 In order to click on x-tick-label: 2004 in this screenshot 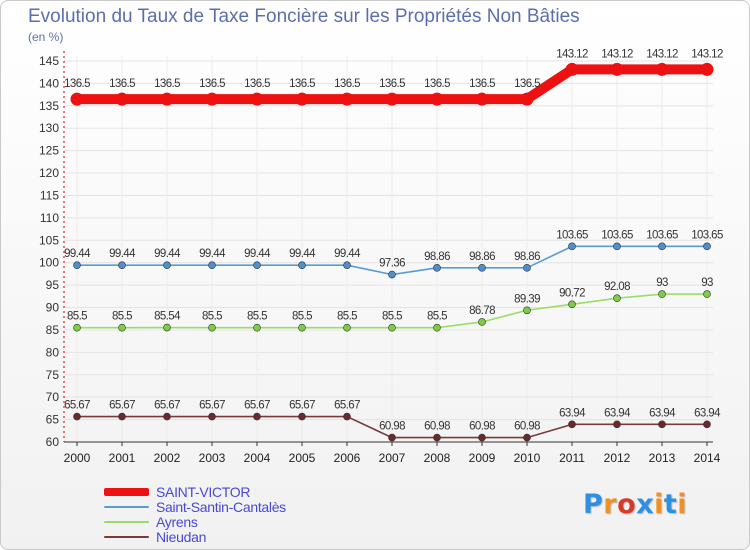, I will do `click(257, 458)`.